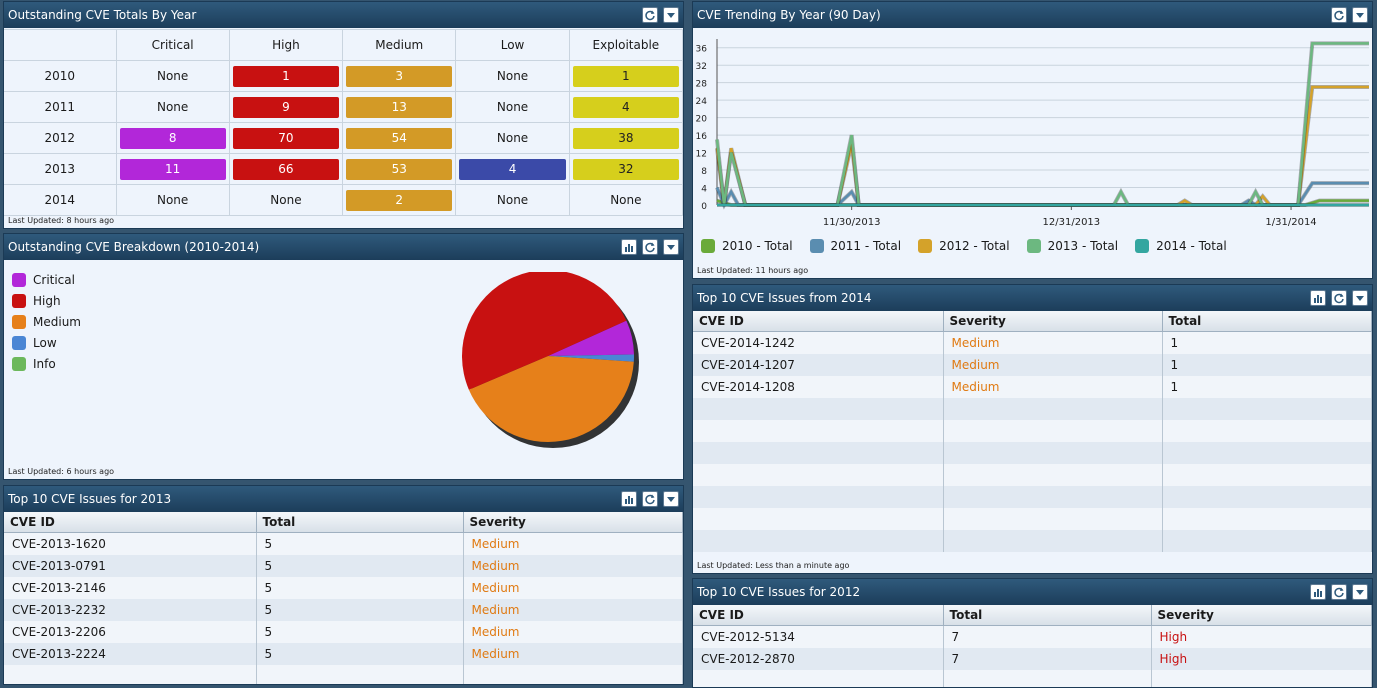 This screenshot has width=1377, height=688. I want to click on table-row: CVE-2013-2206 5 Medium, so click(343, 632).